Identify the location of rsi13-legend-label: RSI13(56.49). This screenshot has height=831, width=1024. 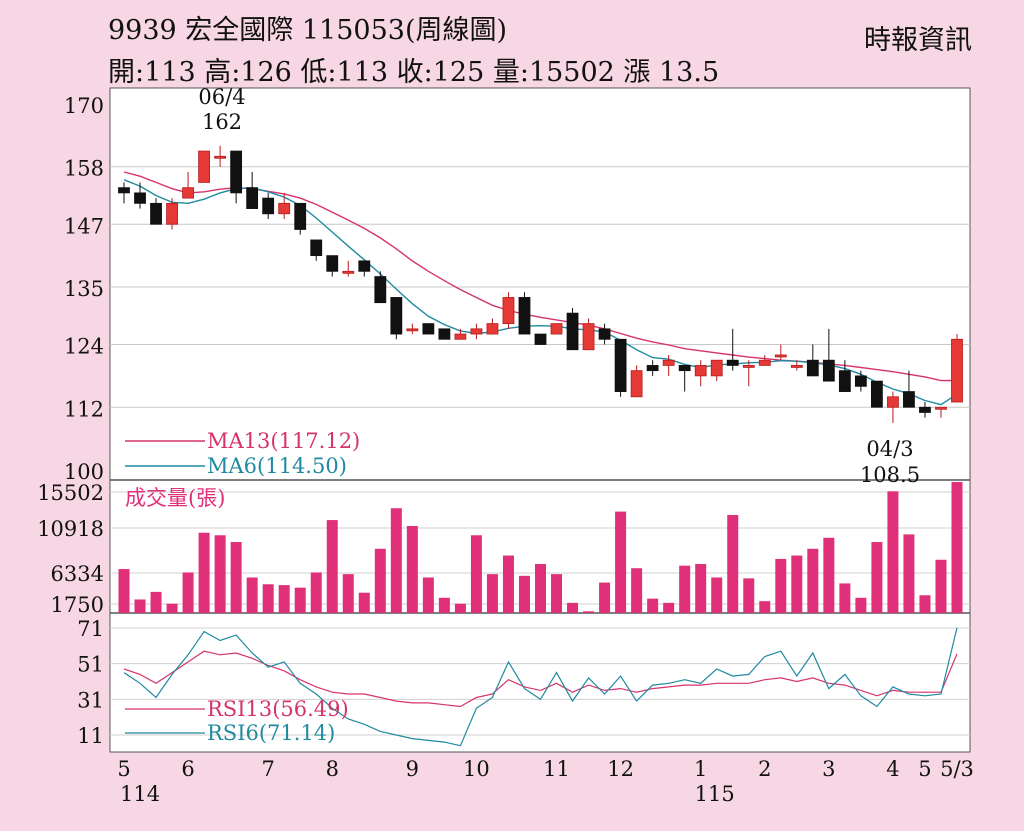
(278, 709).